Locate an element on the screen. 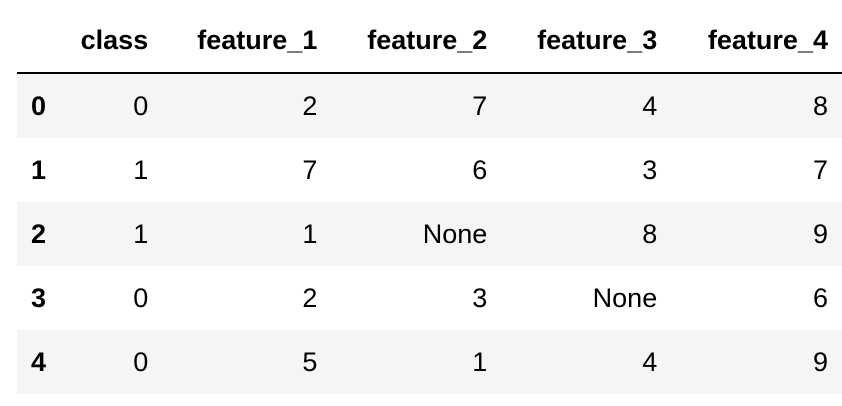 The width and height of the screenshot is (842, 406). row-index: 2 is located at coordinates (39, 234).